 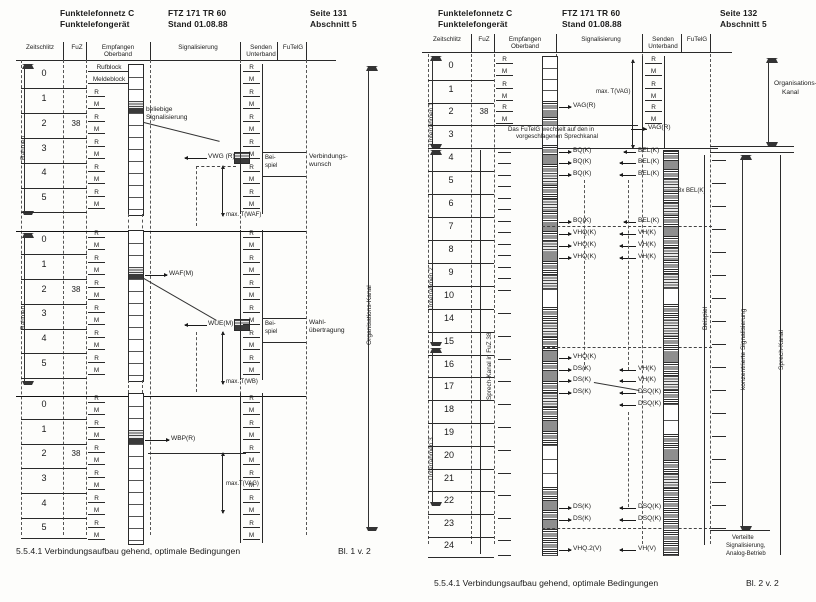 I want to click on slot-number: 21, so click(x=448, y=478).